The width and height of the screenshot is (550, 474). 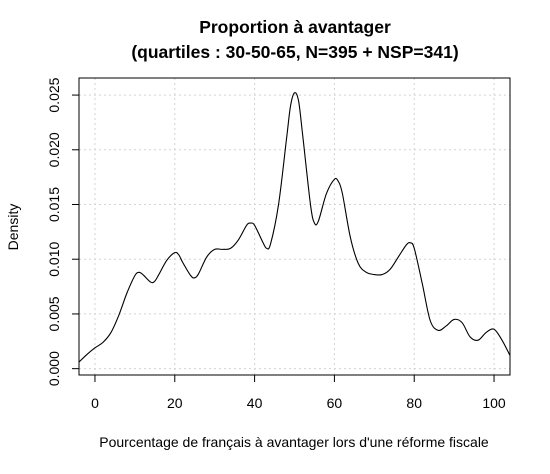 I want to click on x-tick-label-2: 40, so click(x=255, y=403).